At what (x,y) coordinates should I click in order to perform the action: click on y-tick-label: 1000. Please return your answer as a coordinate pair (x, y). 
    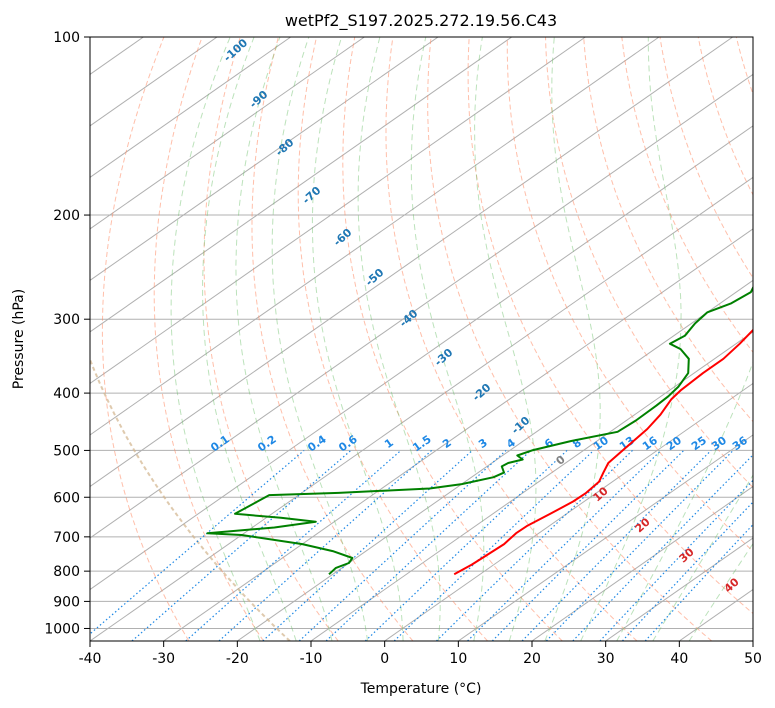
    Looking at the image, I should click on (62, 629).